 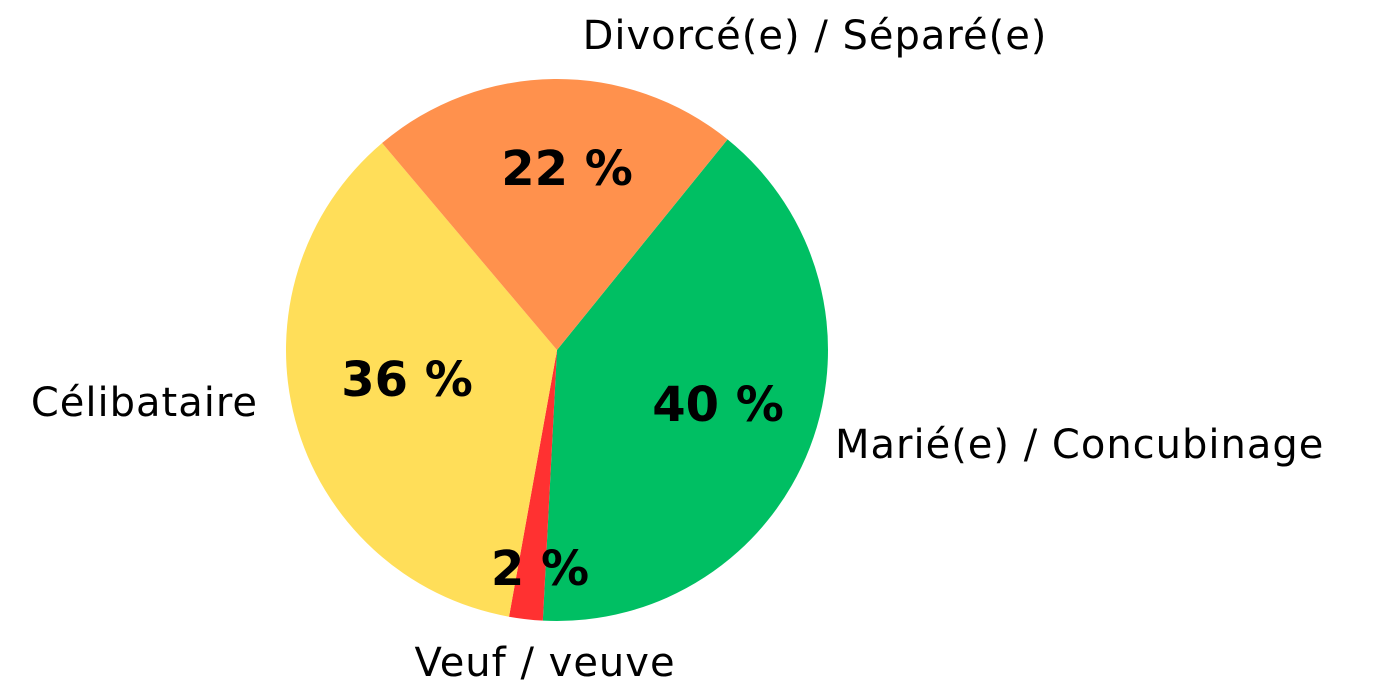 I want to click on category-label: Marié(e) / Concubinage, so click(x=1079, y=445).